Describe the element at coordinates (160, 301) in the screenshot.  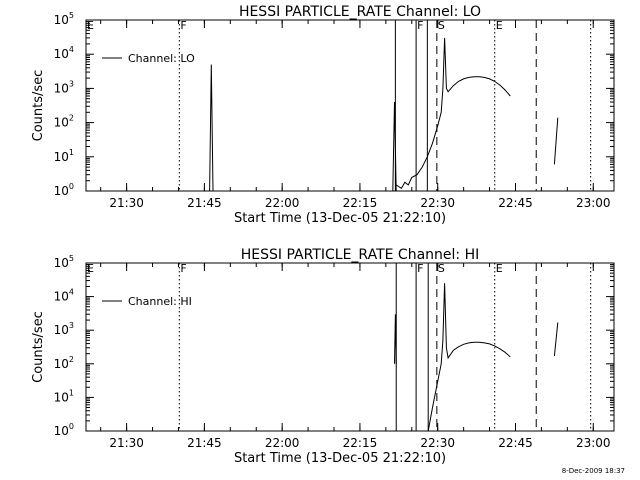
I see `legend-label: Channel: HI` at that location.